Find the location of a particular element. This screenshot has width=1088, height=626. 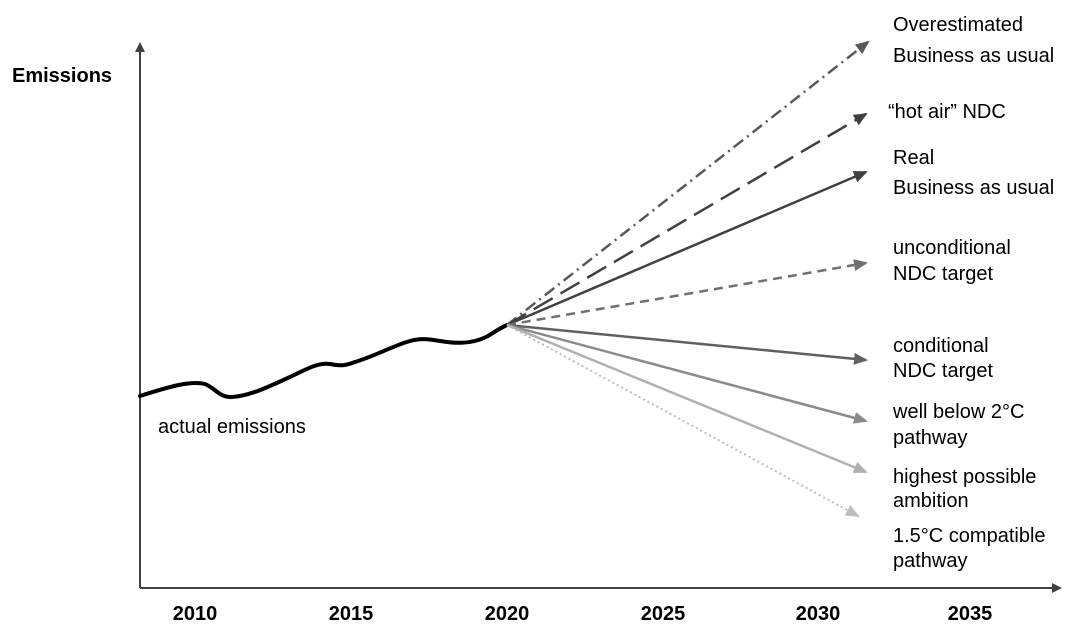

label-one-point-five-c-line2: pathway is located at coordinates (930, 561).